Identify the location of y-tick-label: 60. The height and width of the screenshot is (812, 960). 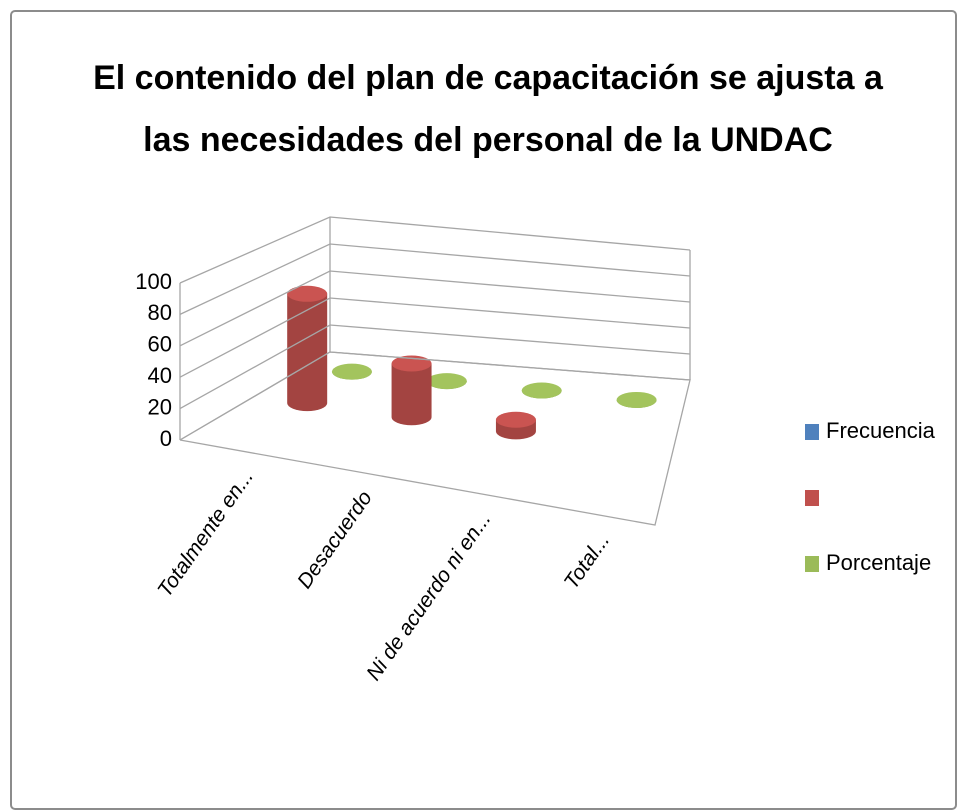
(160, 344).